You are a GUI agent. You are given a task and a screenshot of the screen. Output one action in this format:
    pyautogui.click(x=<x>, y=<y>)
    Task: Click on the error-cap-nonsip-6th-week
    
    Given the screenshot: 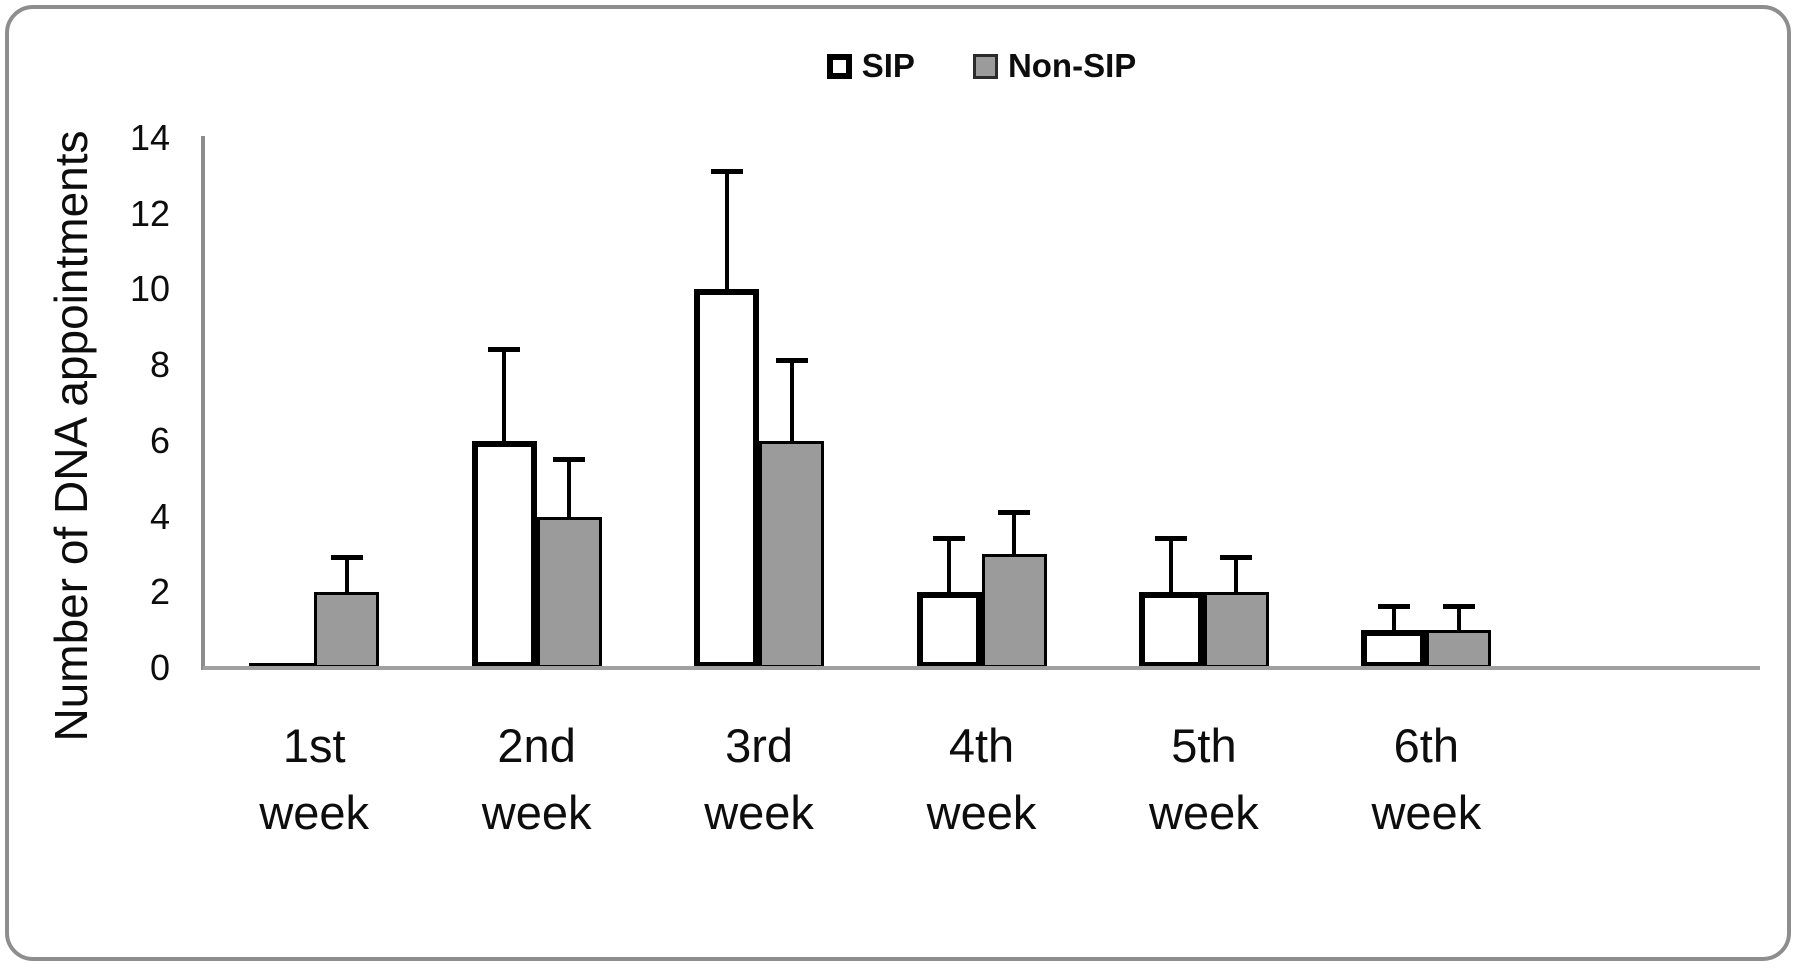 What is the action you would take?
    pyautogui.click(x=1458, y=607)
    